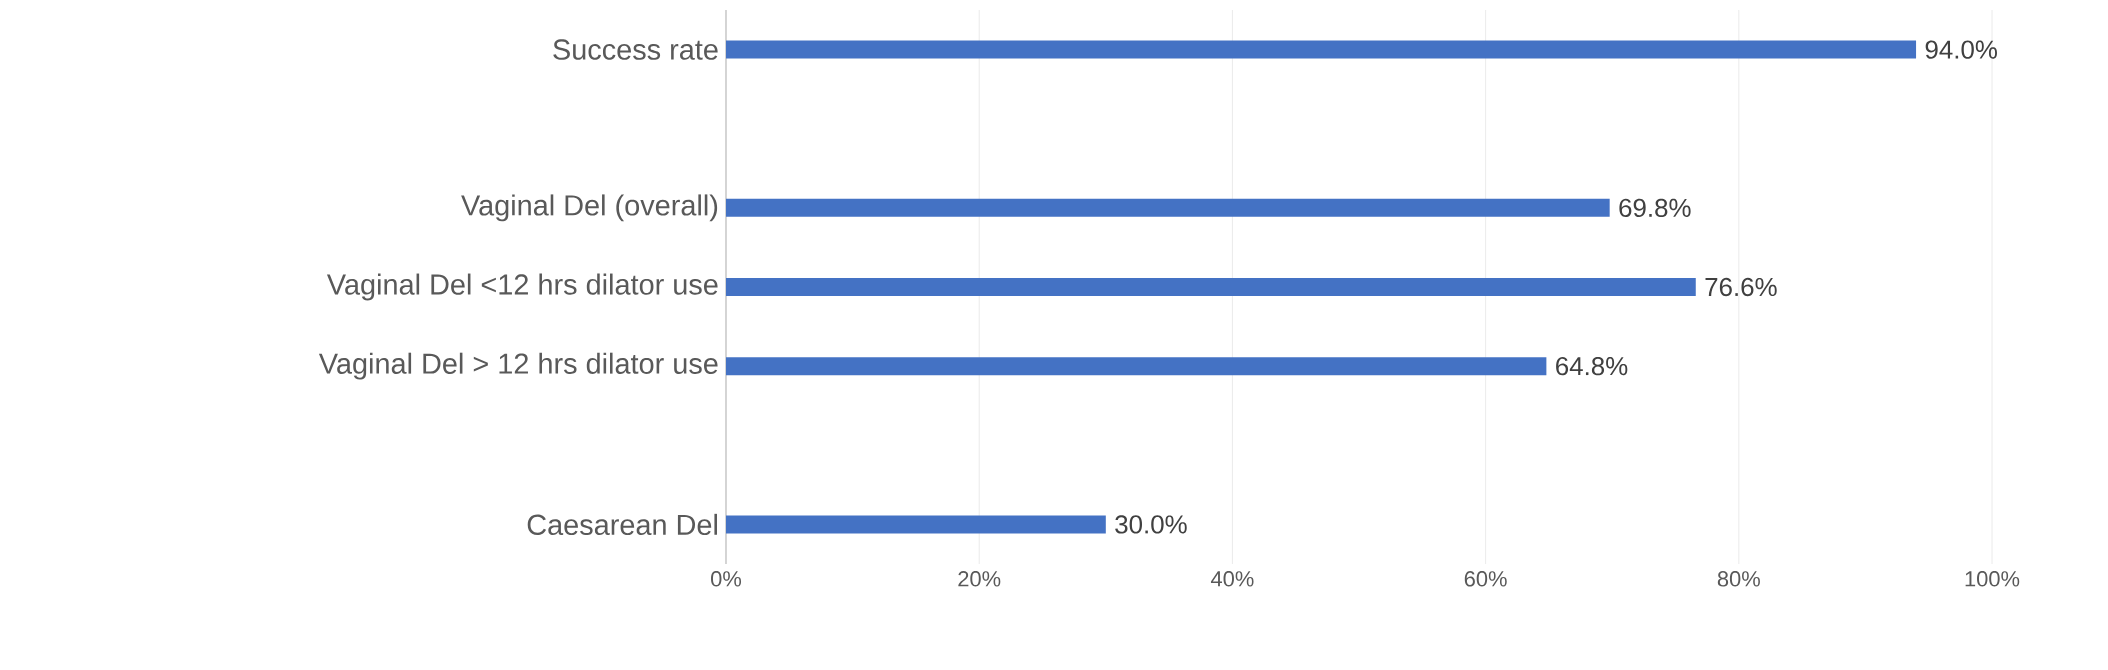 This screenshot has width=2108, height=670. I want to click on x-tick-label: 40%, so click(1232, 579).